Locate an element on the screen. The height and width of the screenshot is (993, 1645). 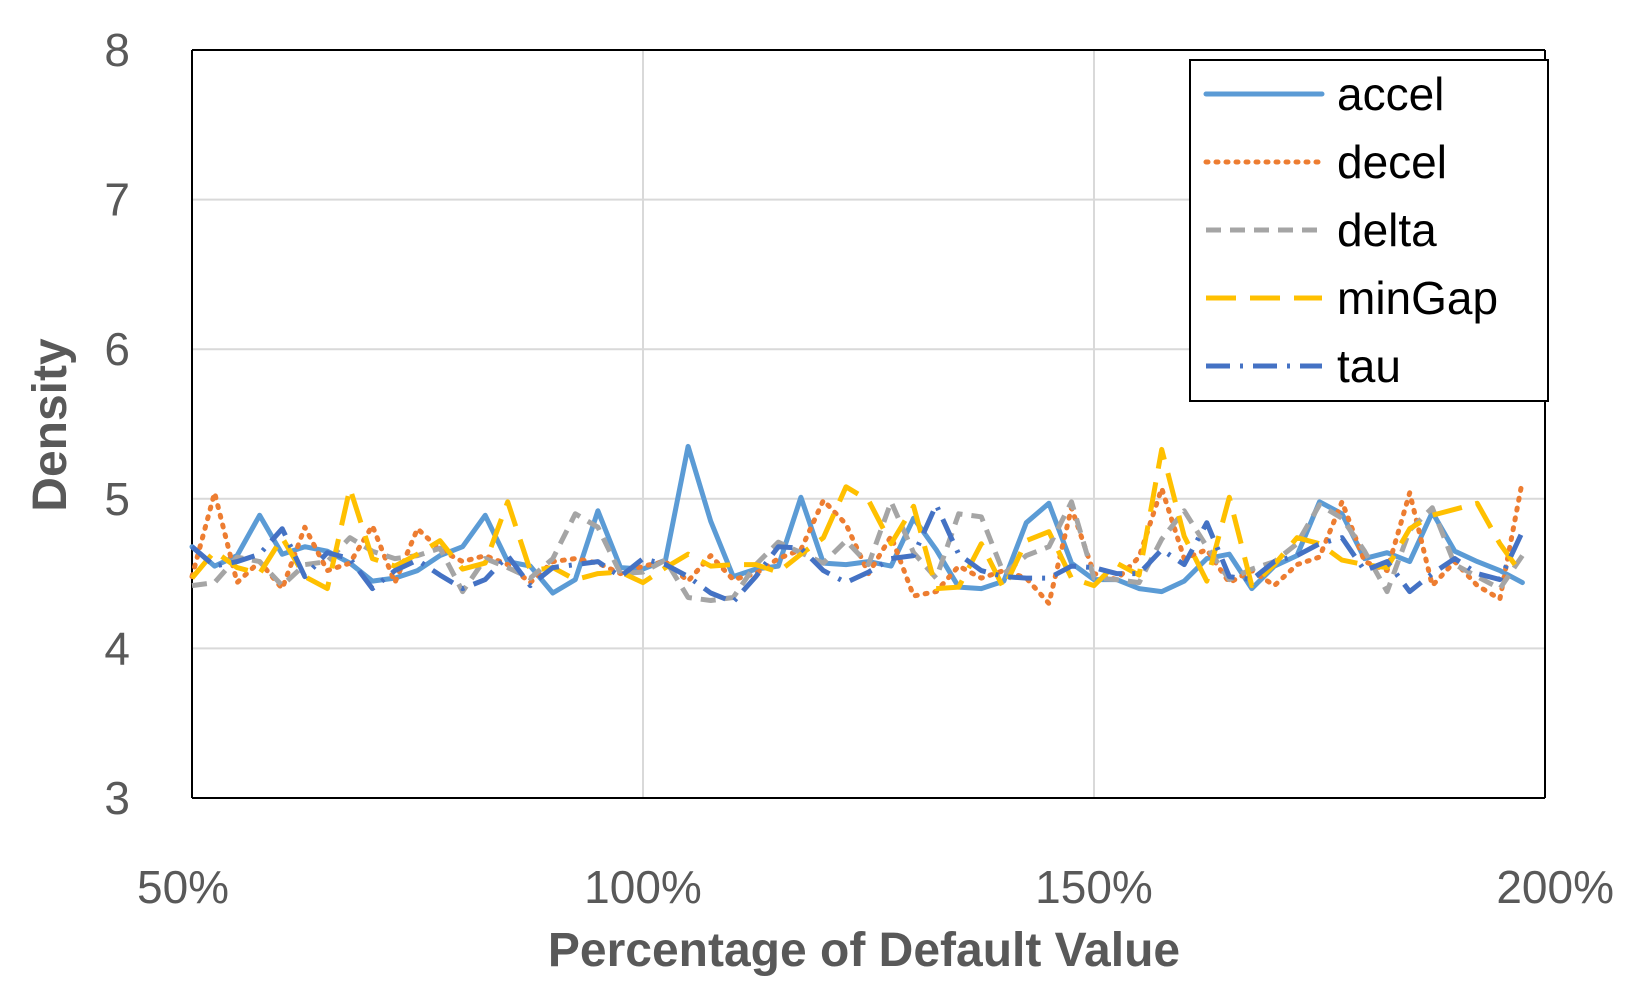
legend-items: accel decel delta minGap tau is located at coordinates (1350, 230).